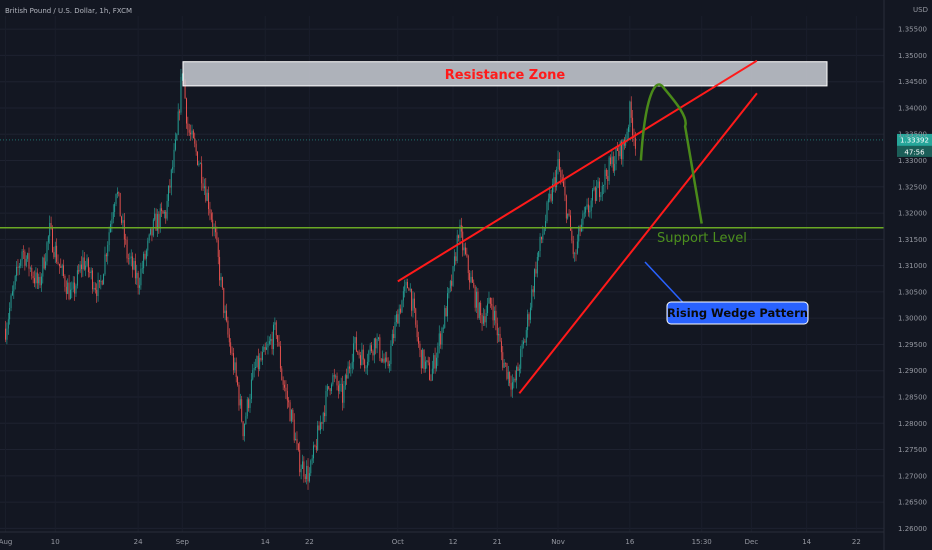  I want to click on chart-title: British Pound / U.S. Dollar, 1h, FXCM, so click(68, 11).